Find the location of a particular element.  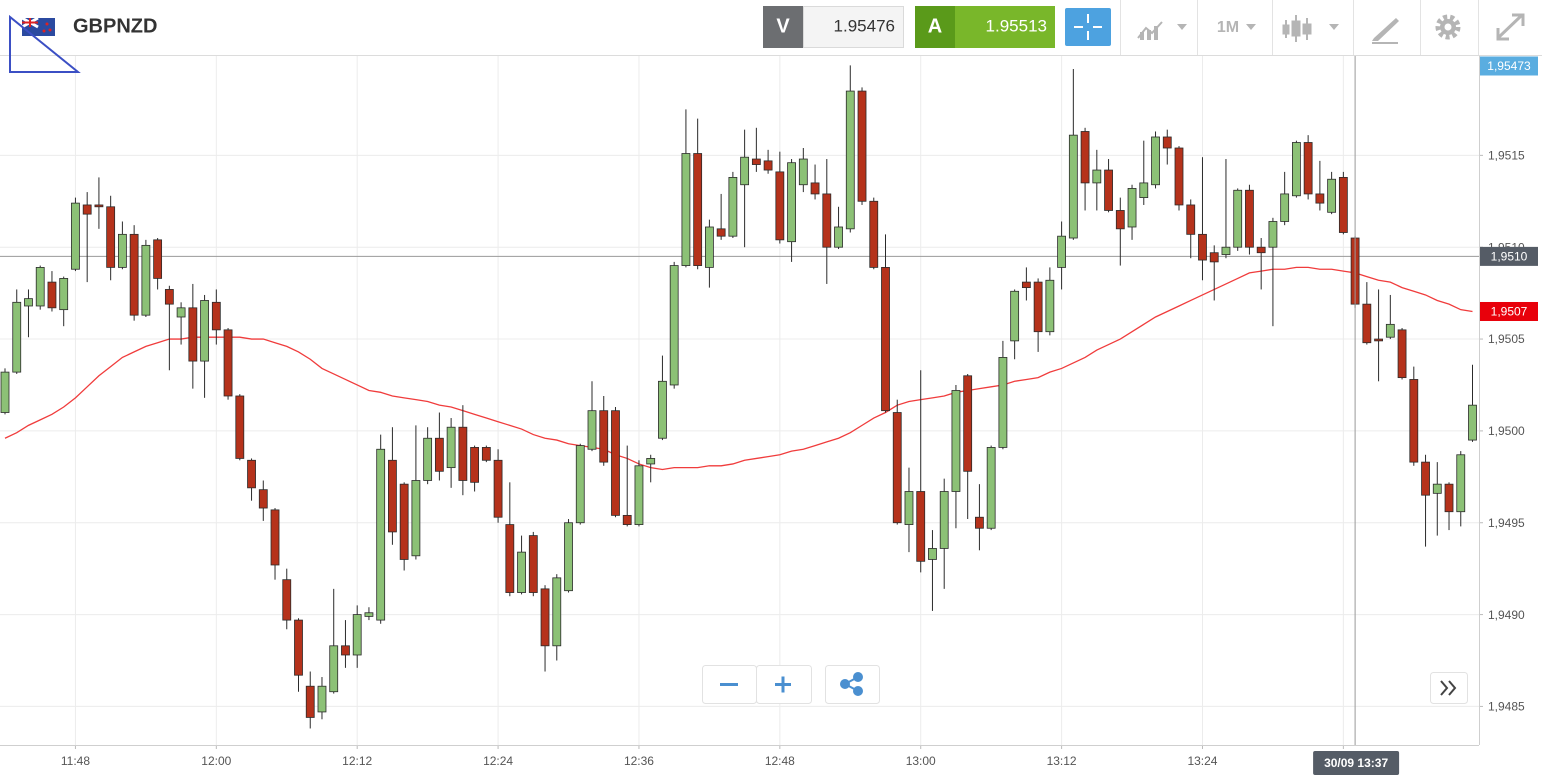

bid-button is located at coordinates (783, 27).